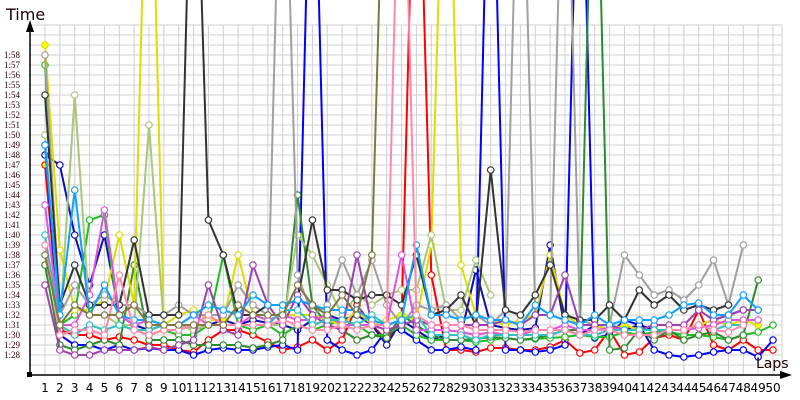 This screenshot has width=800, height=400. Describe the element at coordinates (178, 388) in the screenshot. I see `x-tick-label: 10` at that location.